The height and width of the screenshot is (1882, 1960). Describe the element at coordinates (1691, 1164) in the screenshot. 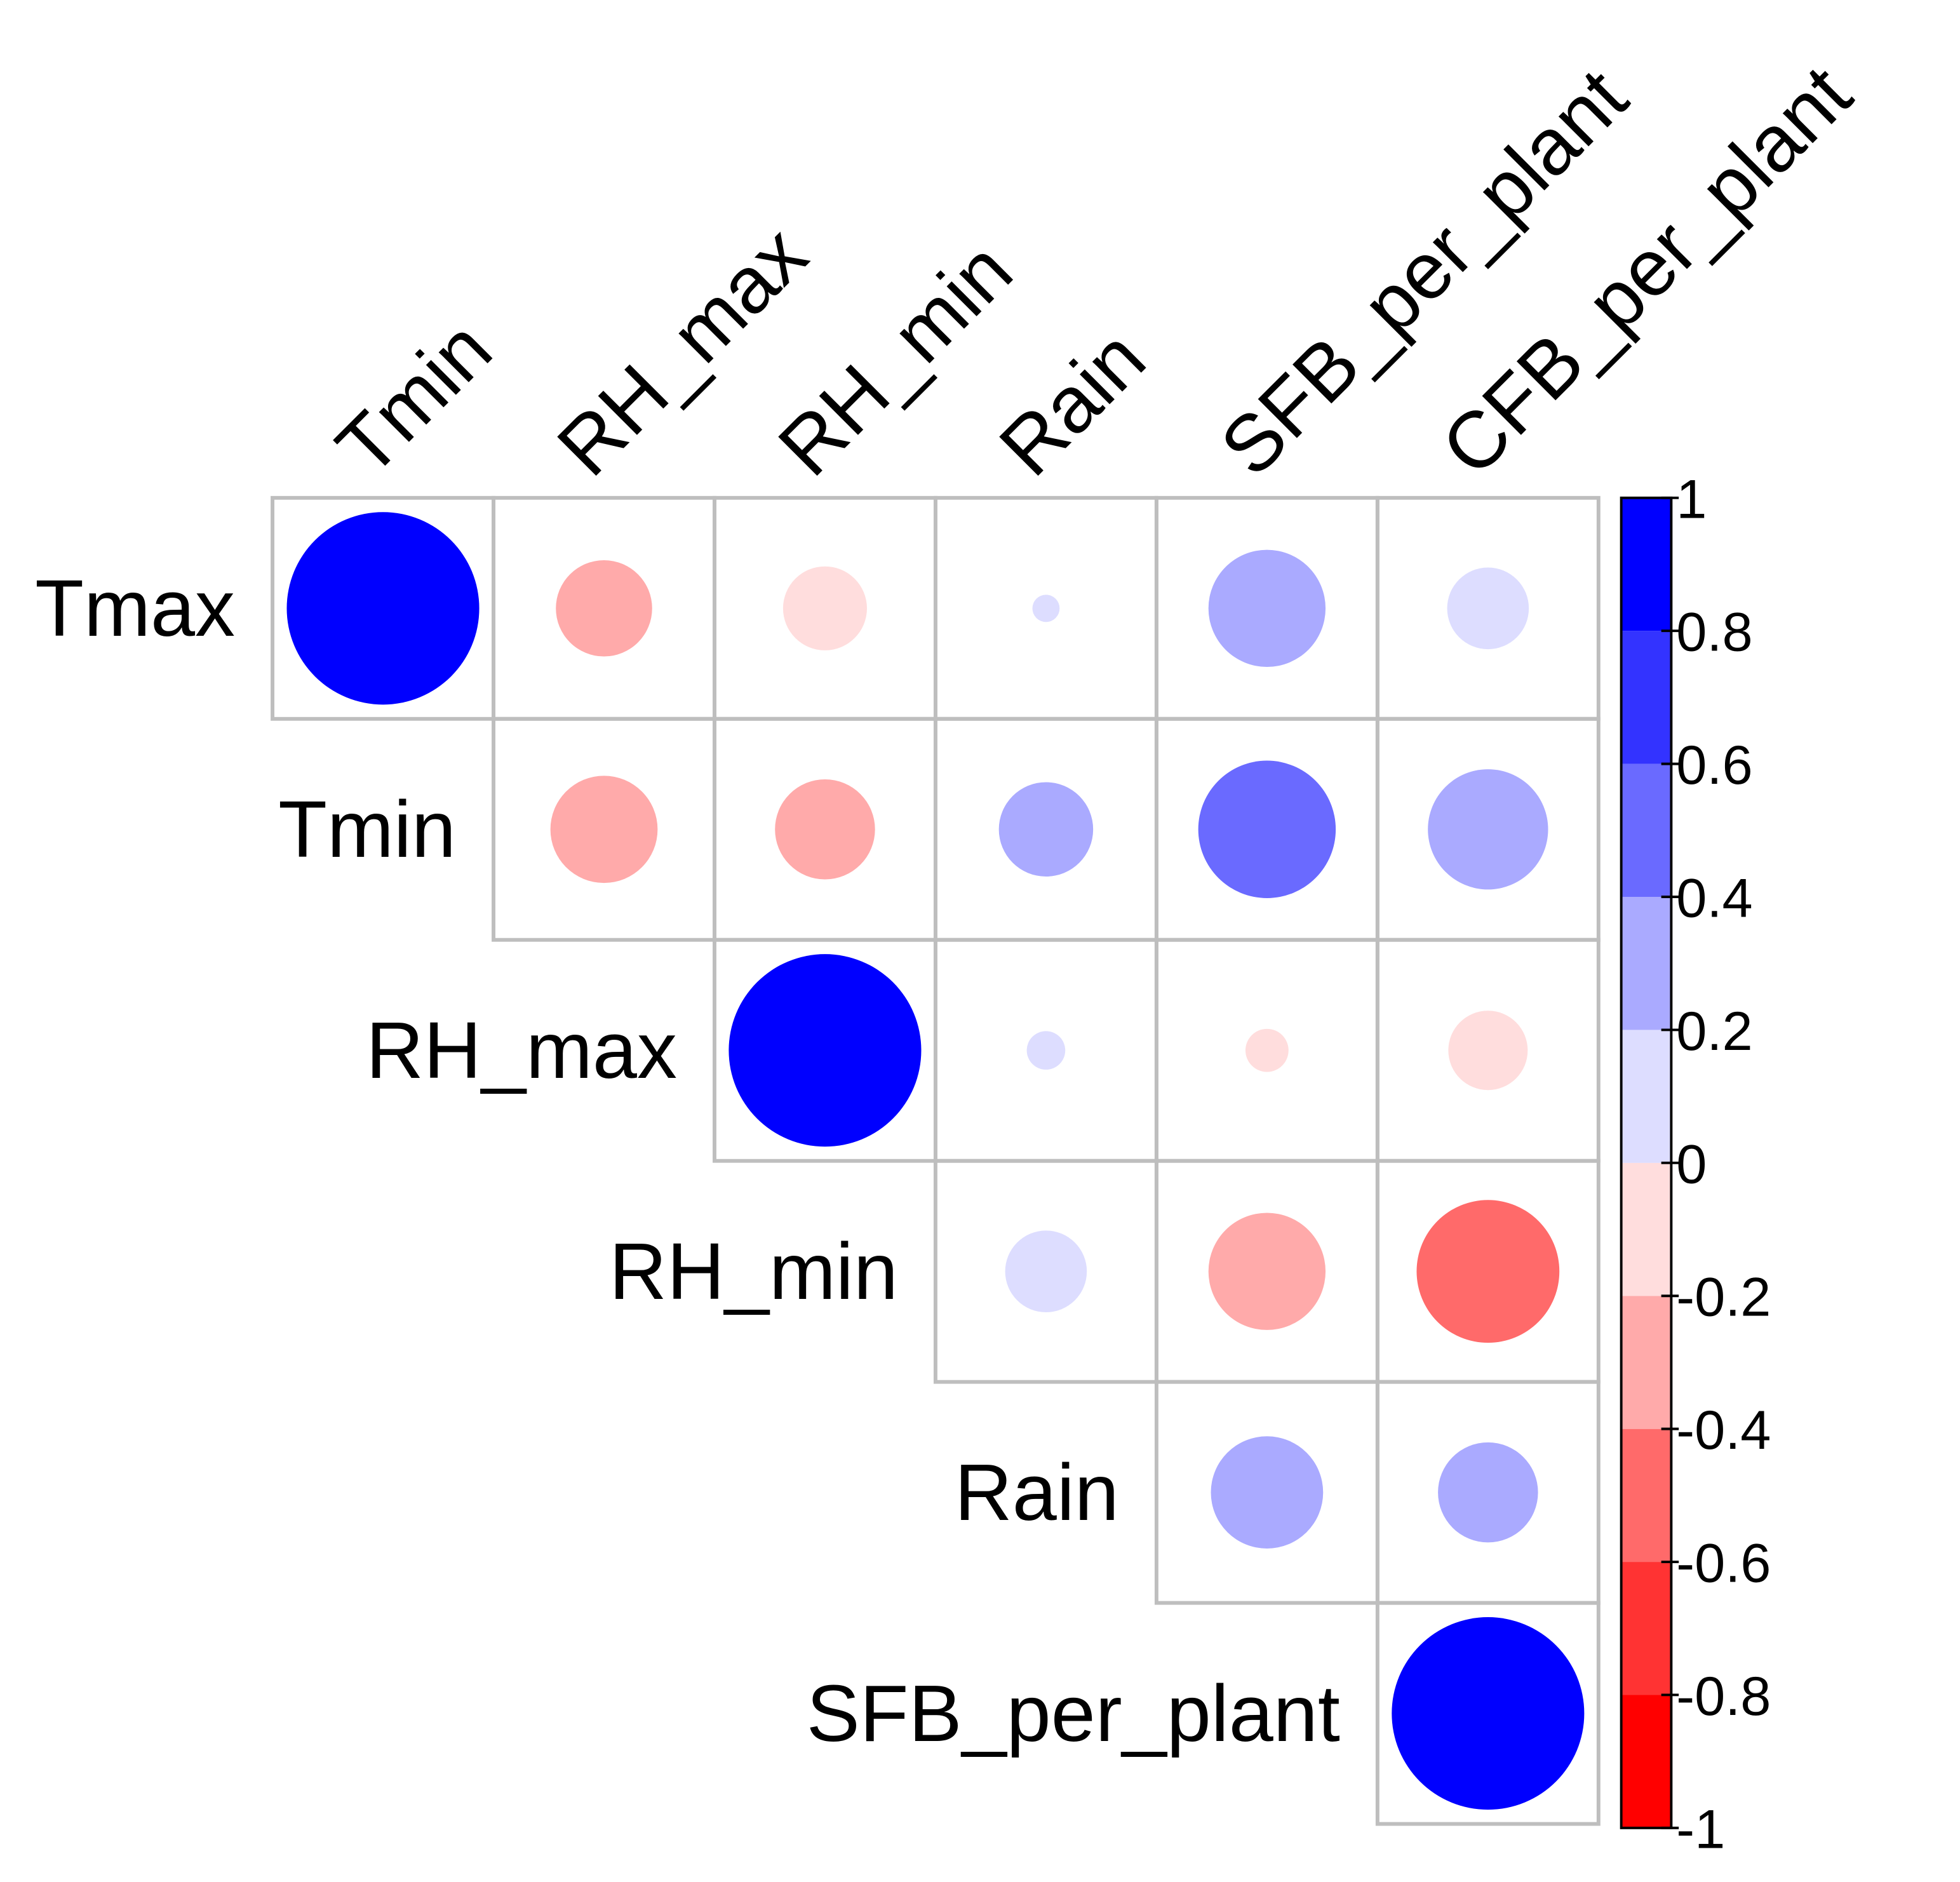

I see `colorbar-label: 0` at that location.